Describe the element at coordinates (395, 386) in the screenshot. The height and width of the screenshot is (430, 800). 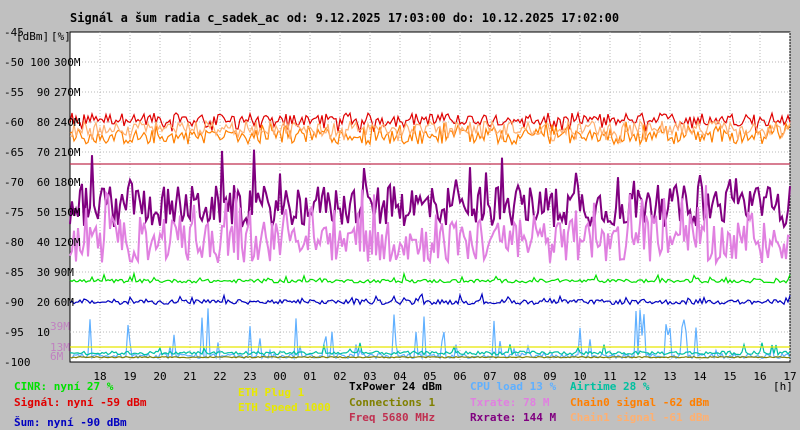
I see `legend-item: TxPower 24 dBm` at that location.